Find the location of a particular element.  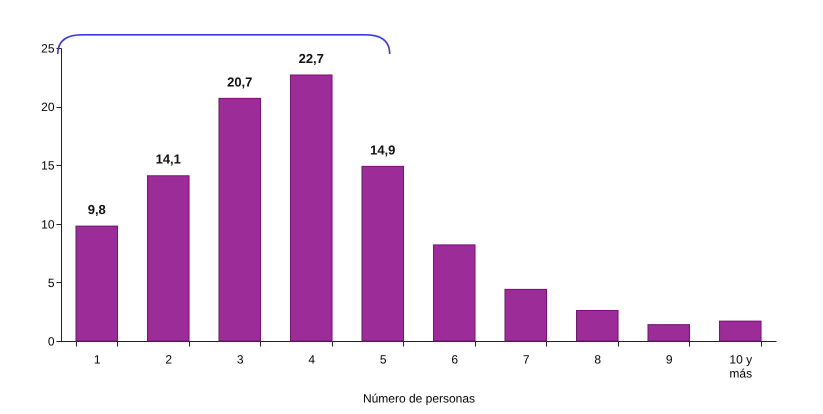

x-tick-label: 1 is located at coordinates (97, 359).